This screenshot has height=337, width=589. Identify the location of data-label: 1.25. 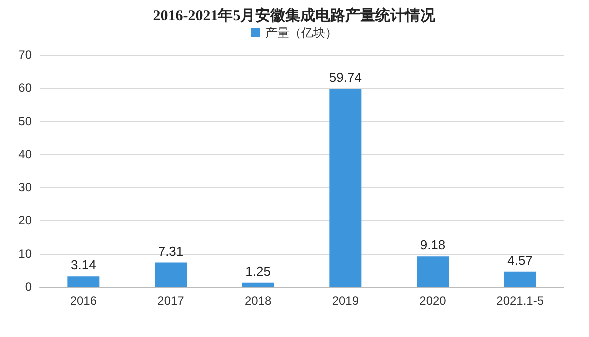
(258, 271).